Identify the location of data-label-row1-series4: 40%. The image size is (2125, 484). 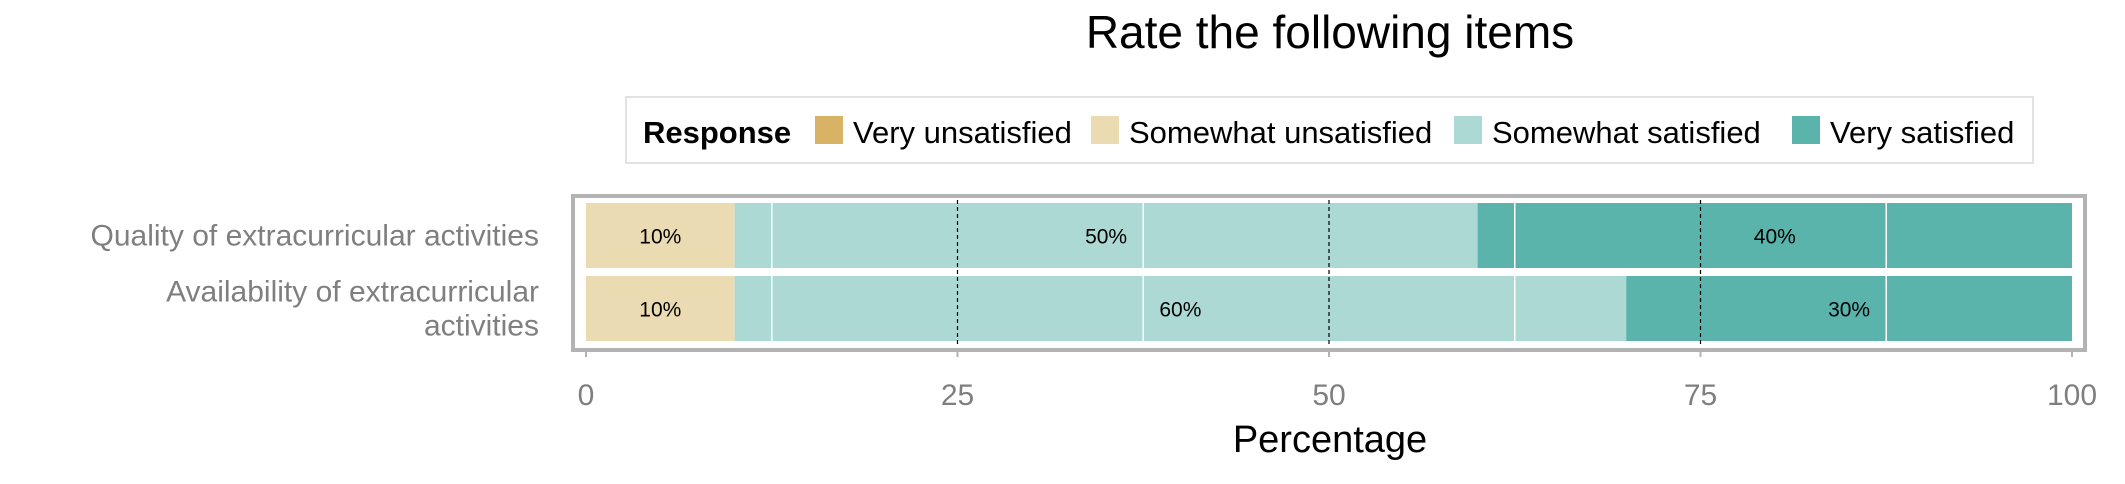
(1775, 237).